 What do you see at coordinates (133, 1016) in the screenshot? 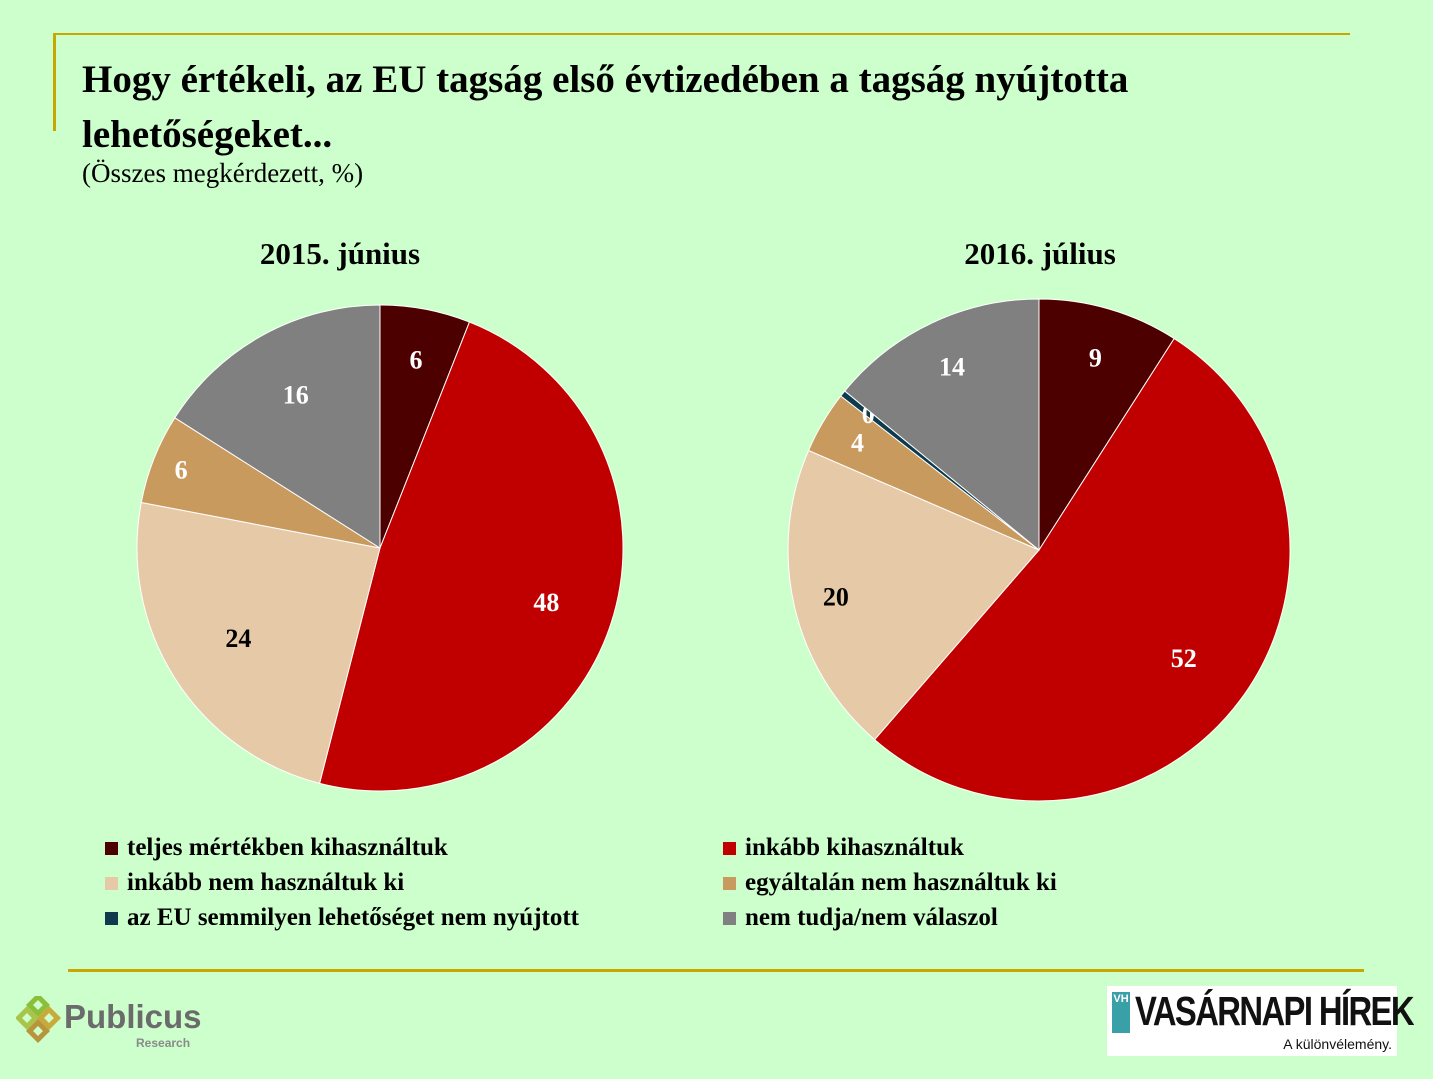
I see `publicus-name: Publicus` at bounding box center [133, 1016].